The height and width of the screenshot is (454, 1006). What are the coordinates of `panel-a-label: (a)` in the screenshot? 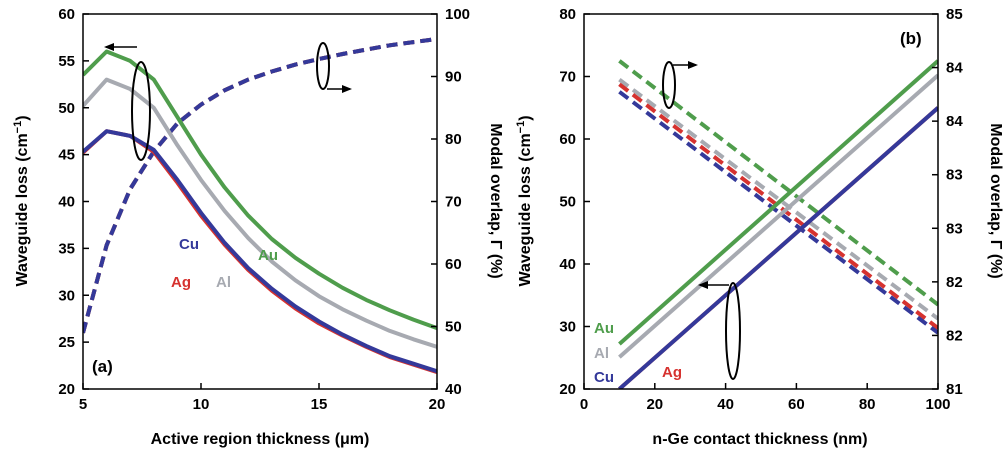 It's located at (102, 366).